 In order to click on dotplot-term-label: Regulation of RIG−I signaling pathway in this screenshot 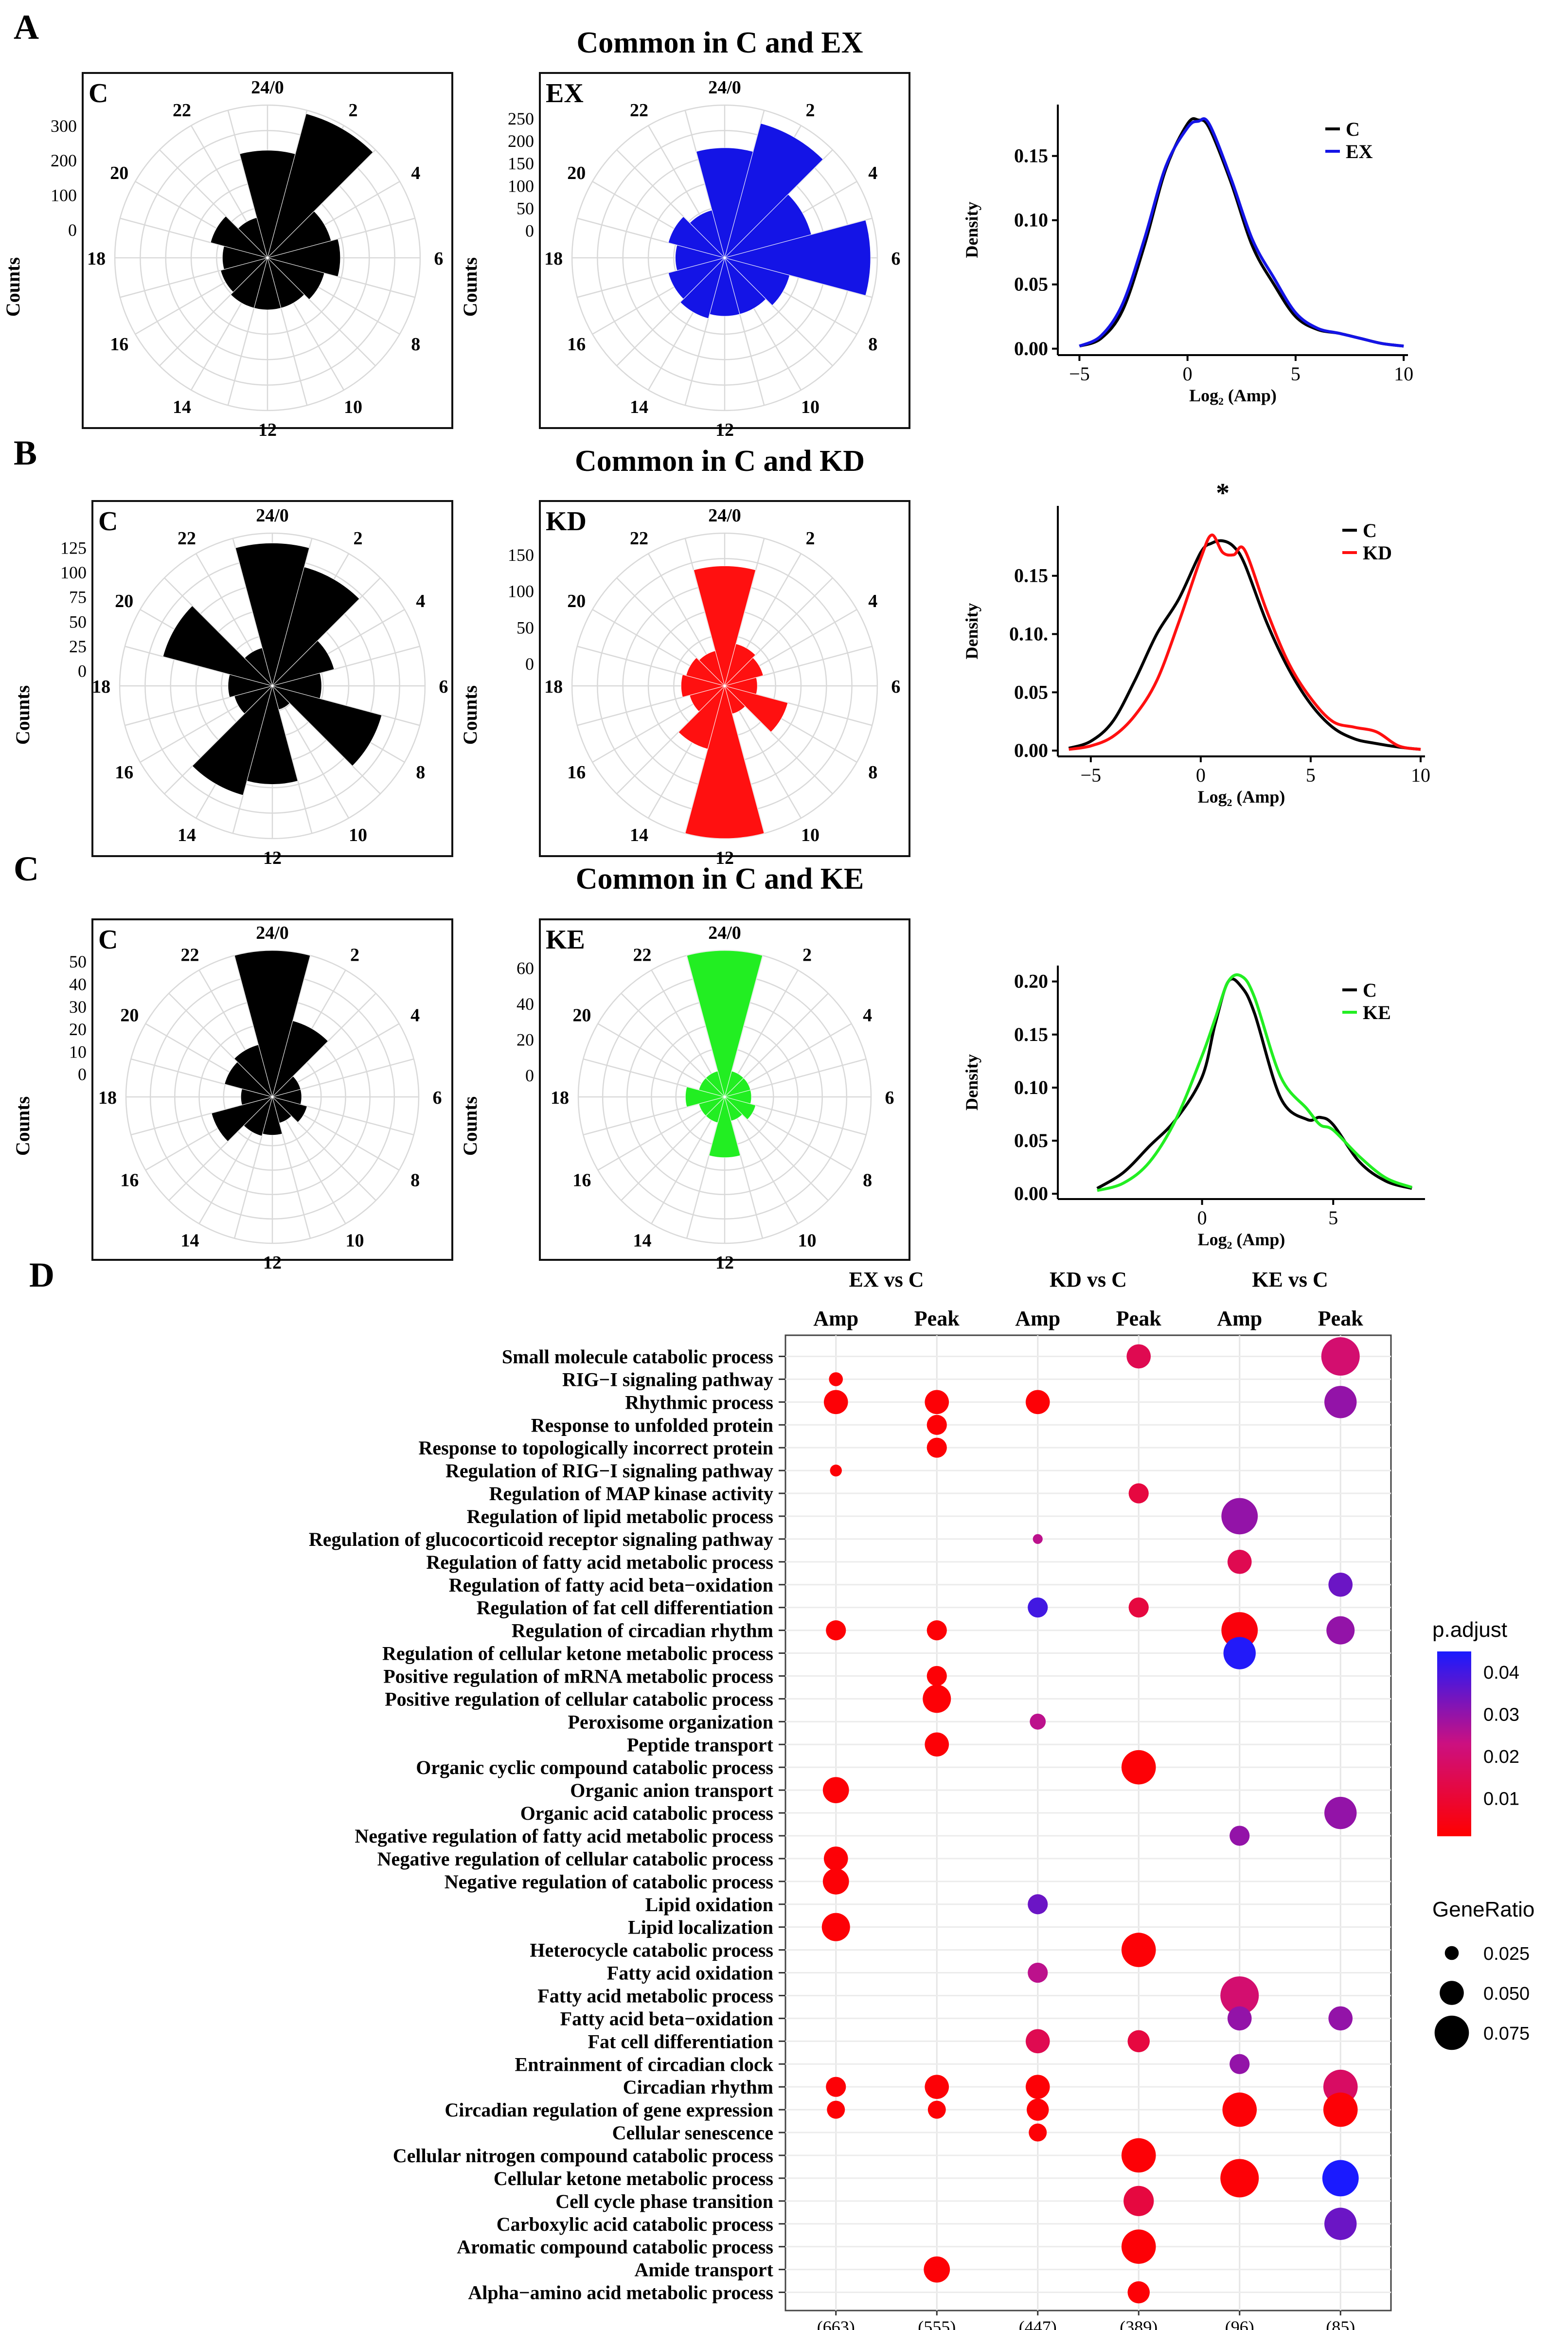, I will do `click(609, 1471)`.